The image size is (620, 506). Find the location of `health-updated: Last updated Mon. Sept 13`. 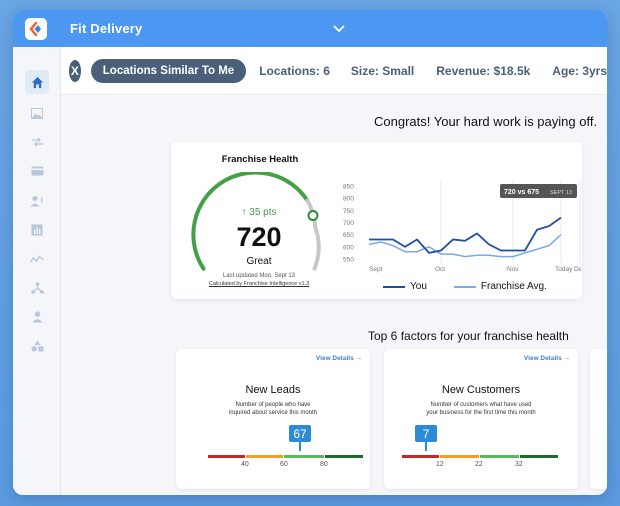

health-updated: Last updated Mon. Sept 13 is located at coordinates (259, 276).